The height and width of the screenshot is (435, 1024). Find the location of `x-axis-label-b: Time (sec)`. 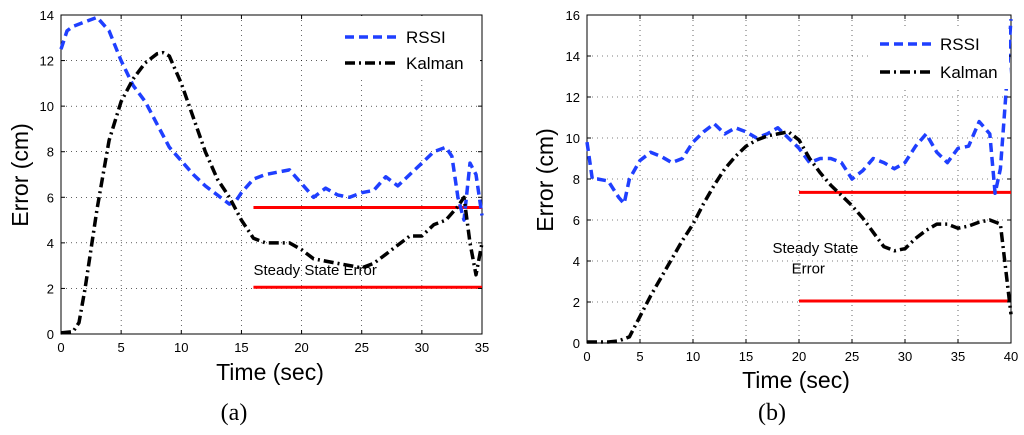

x-axis-label-b: Time (sec) is located at coordinates (796, 380).